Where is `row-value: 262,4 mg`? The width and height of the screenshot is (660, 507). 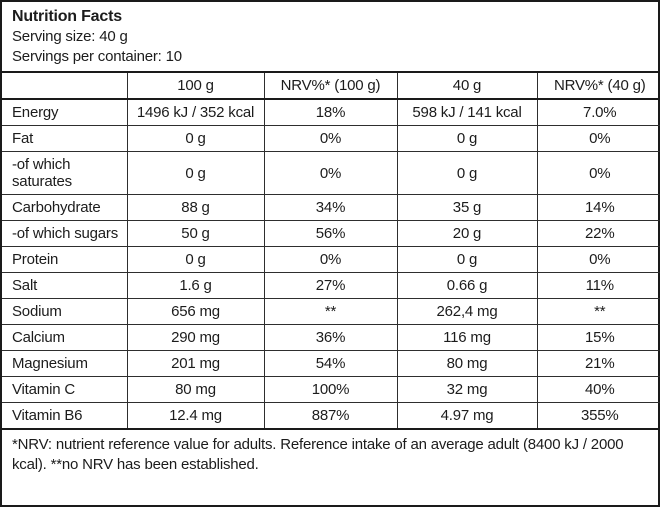
row-value: 262,4 mg is located at coordinates (467, 311).